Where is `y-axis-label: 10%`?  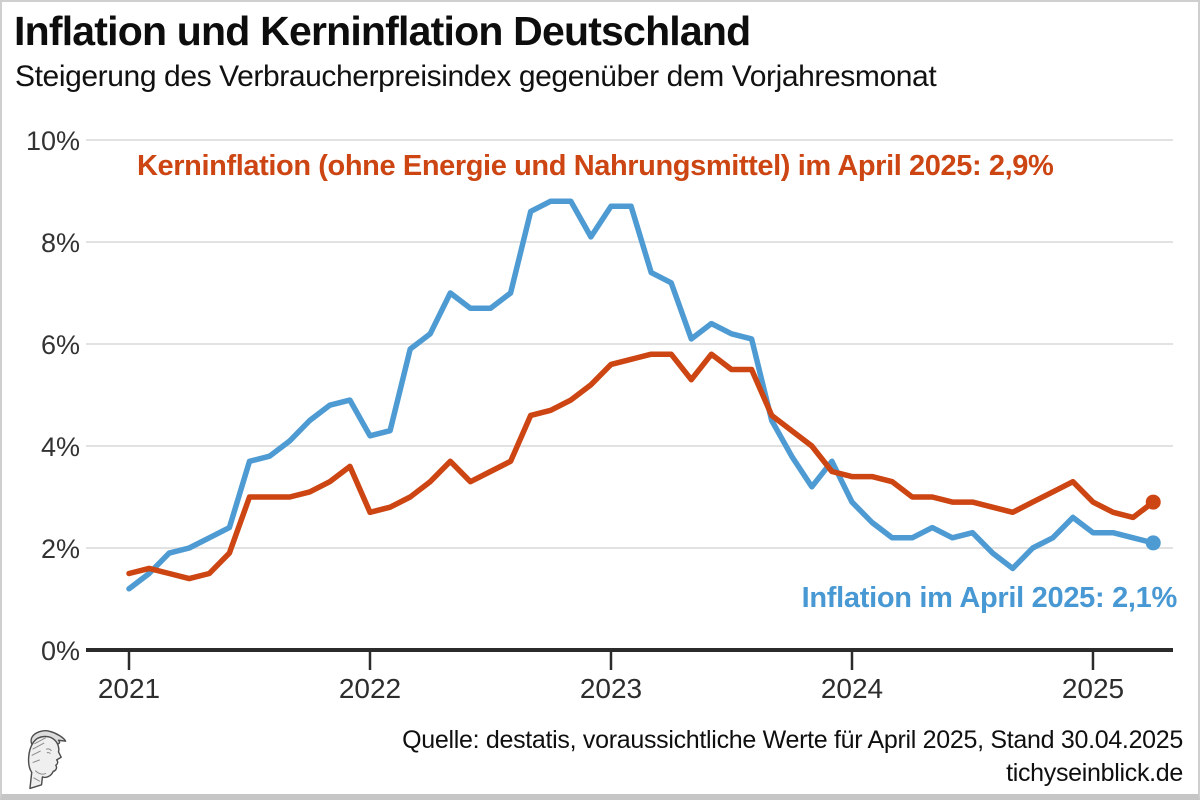
y-axis-label: 10% is located at coordinates (53, 141).